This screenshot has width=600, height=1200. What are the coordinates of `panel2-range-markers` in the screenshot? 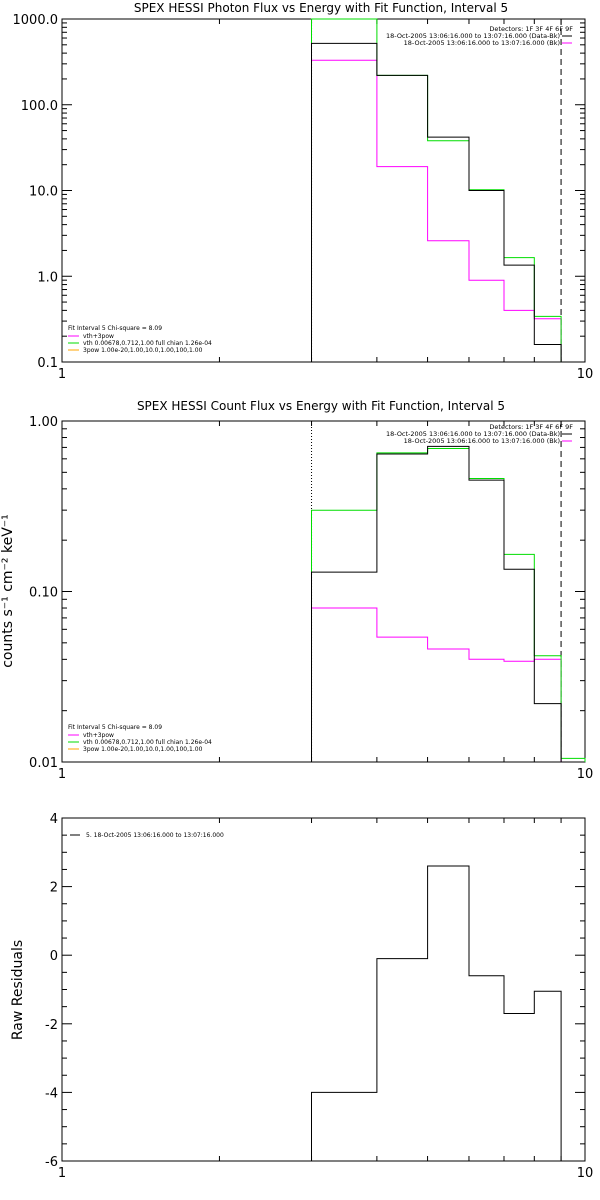 It's located at (436, 591).